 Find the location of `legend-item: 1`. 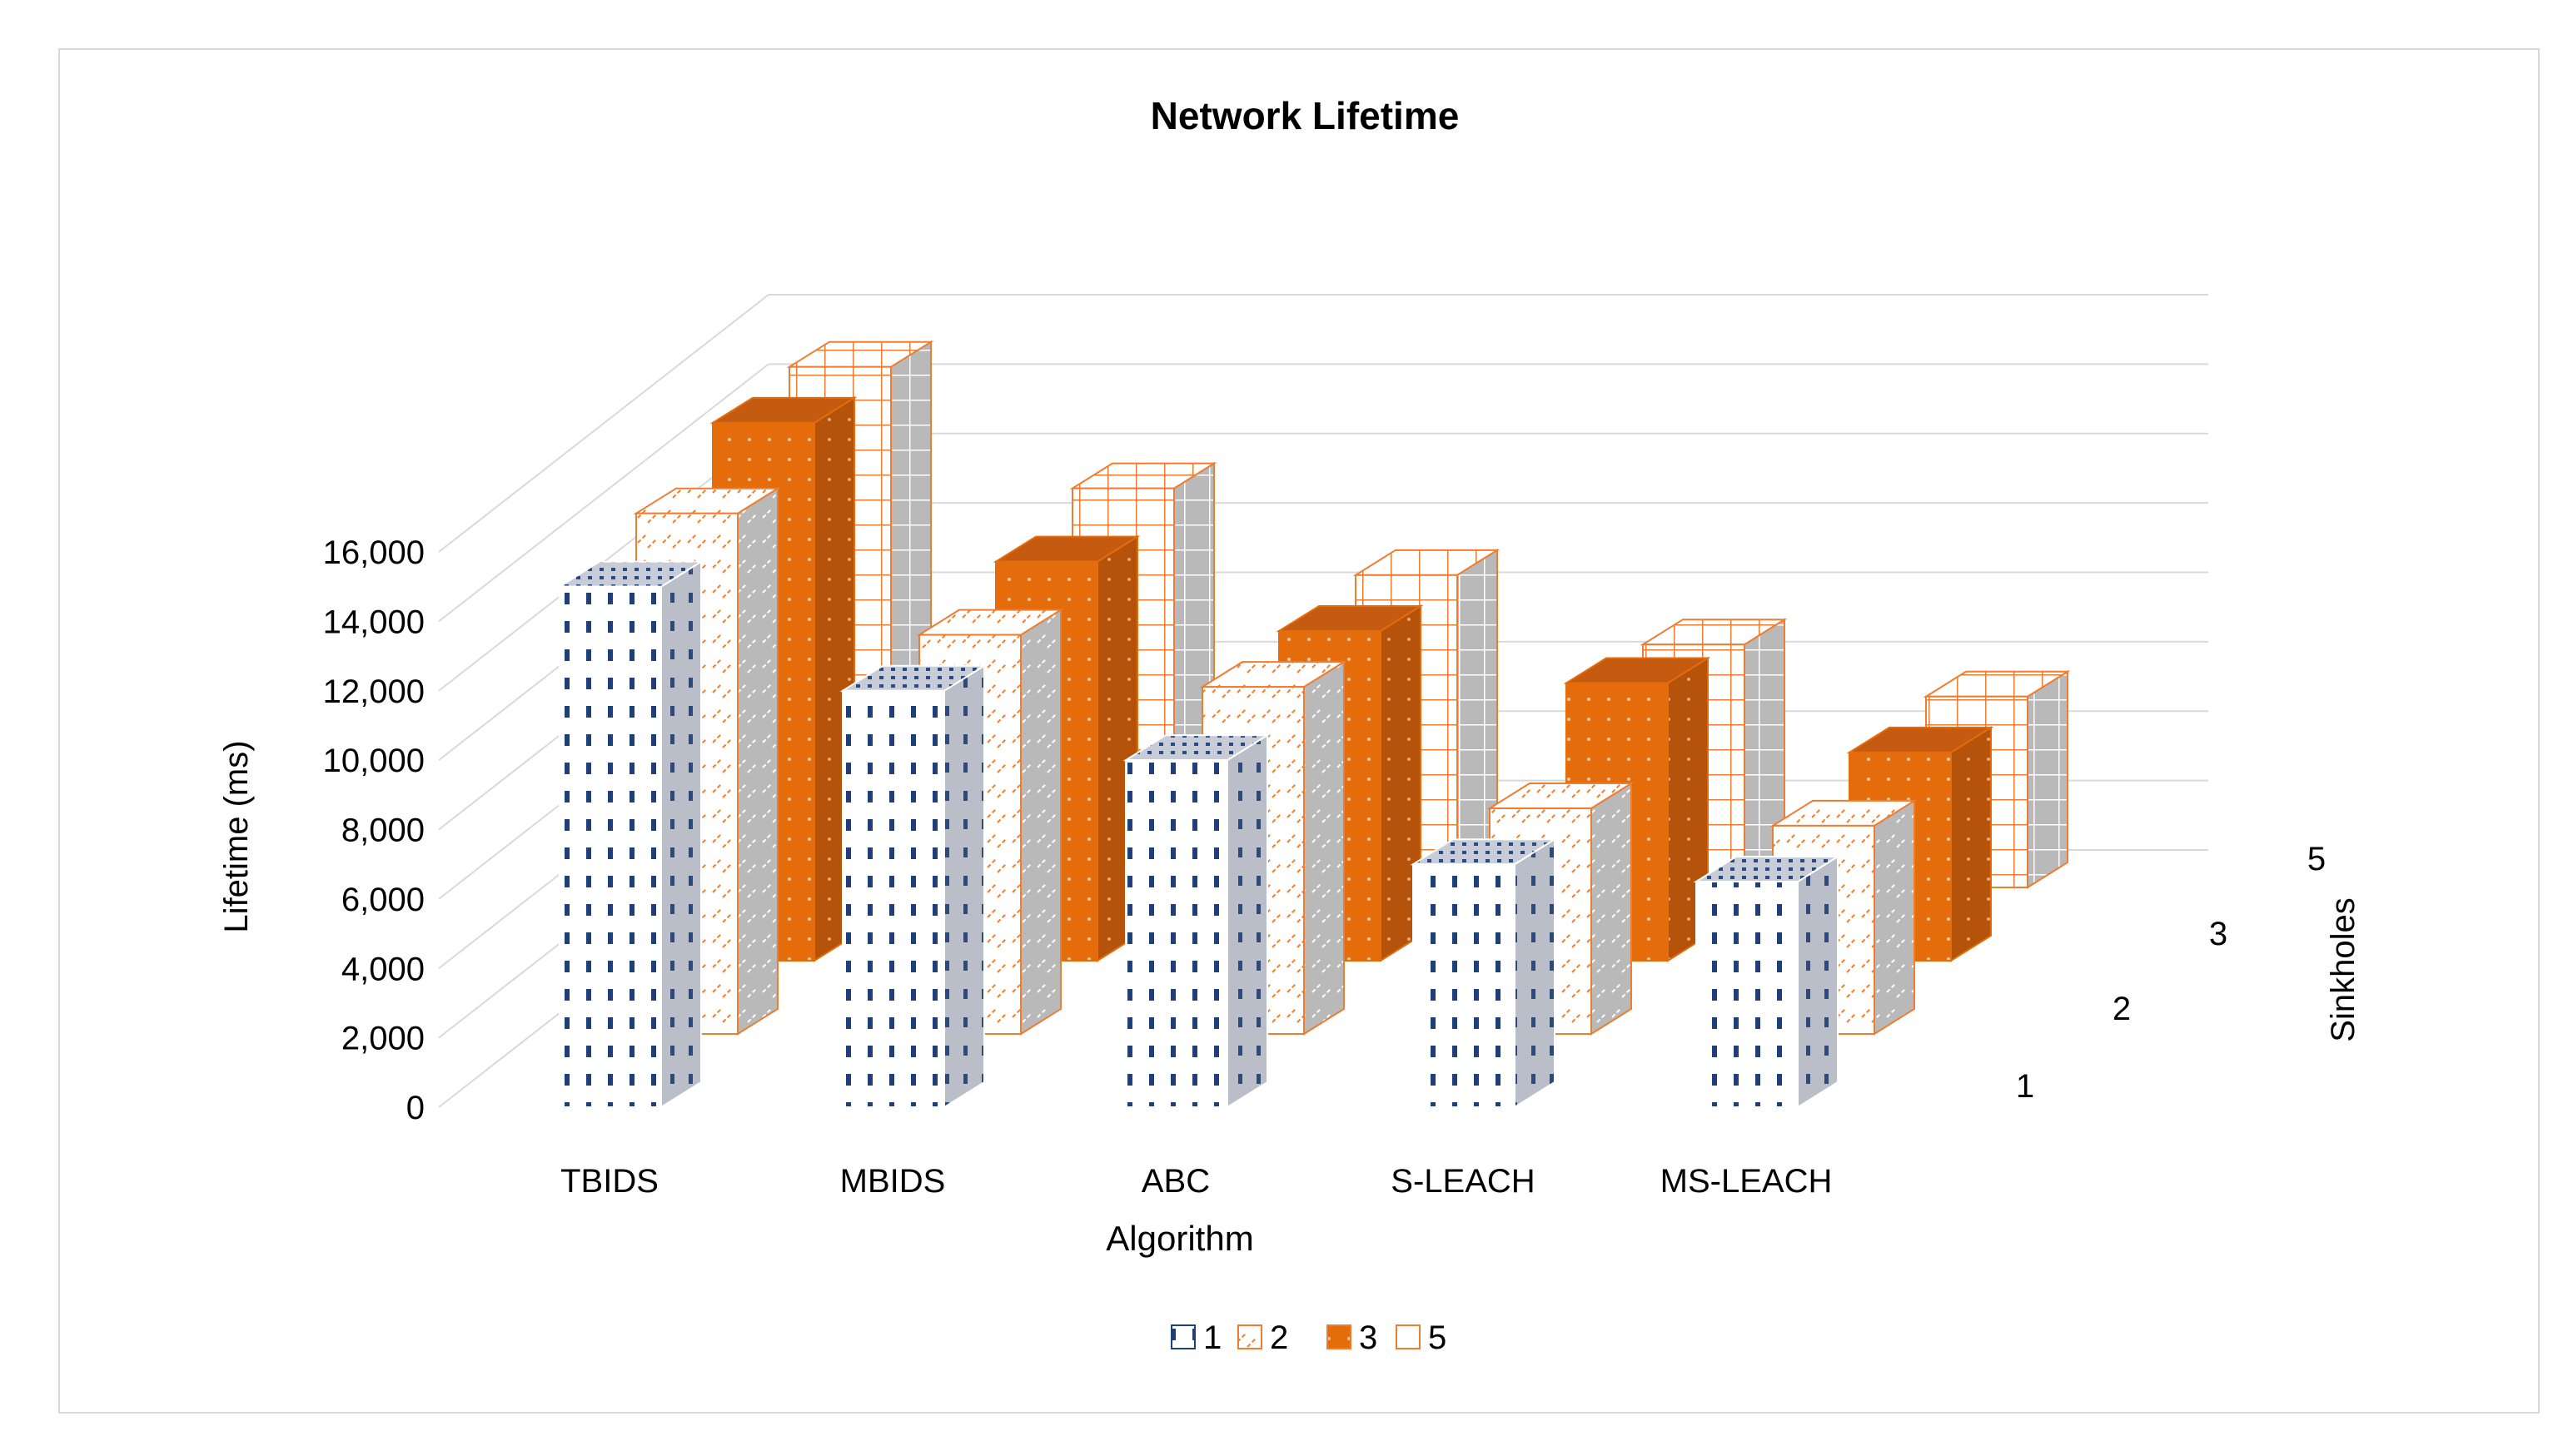

legend-item: 1 is located at coordinates (1196, 1337).